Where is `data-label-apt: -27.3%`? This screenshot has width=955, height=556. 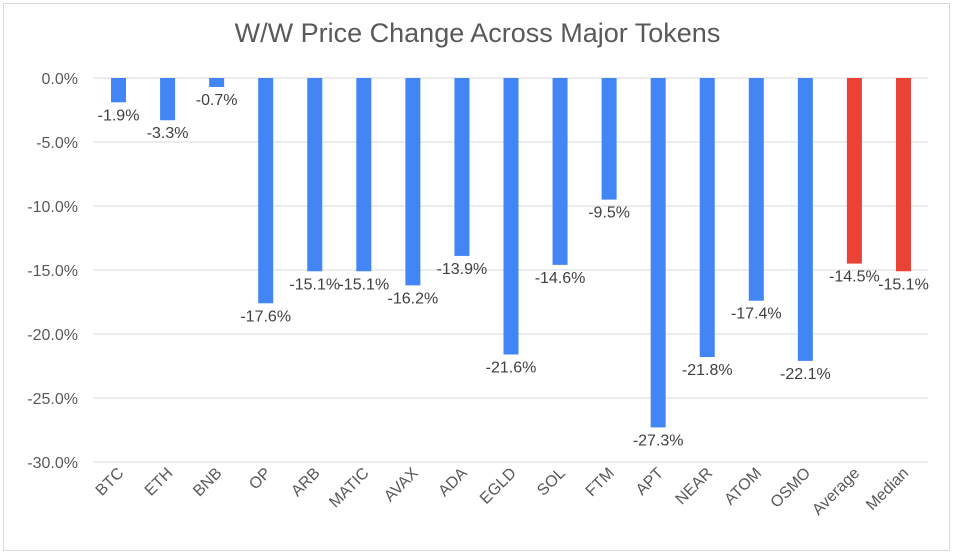
data-label-apt: -27.3% is located at coordinates (658, 440).